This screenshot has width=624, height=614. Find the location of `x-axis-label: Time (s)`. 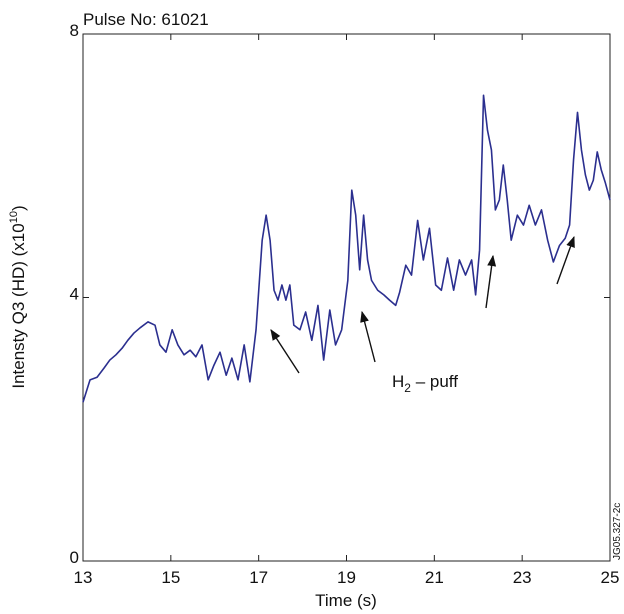

x-axis-label: Time (s) is located at coordinates (346, 600).